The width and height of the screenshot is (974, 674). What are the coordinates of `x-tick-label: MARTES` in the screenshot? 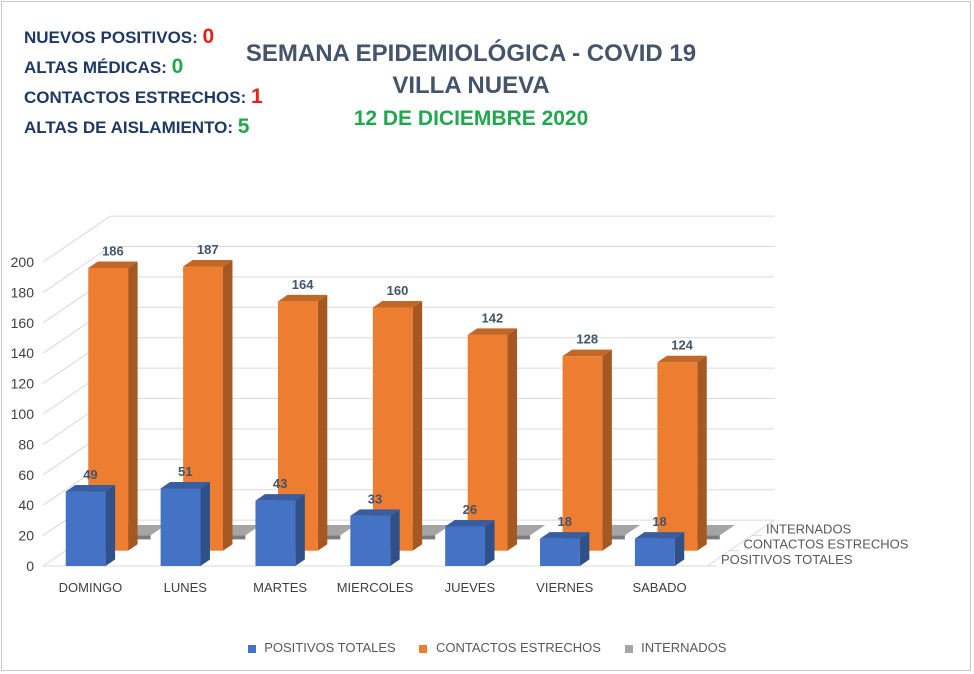 It's located at (280, 587).